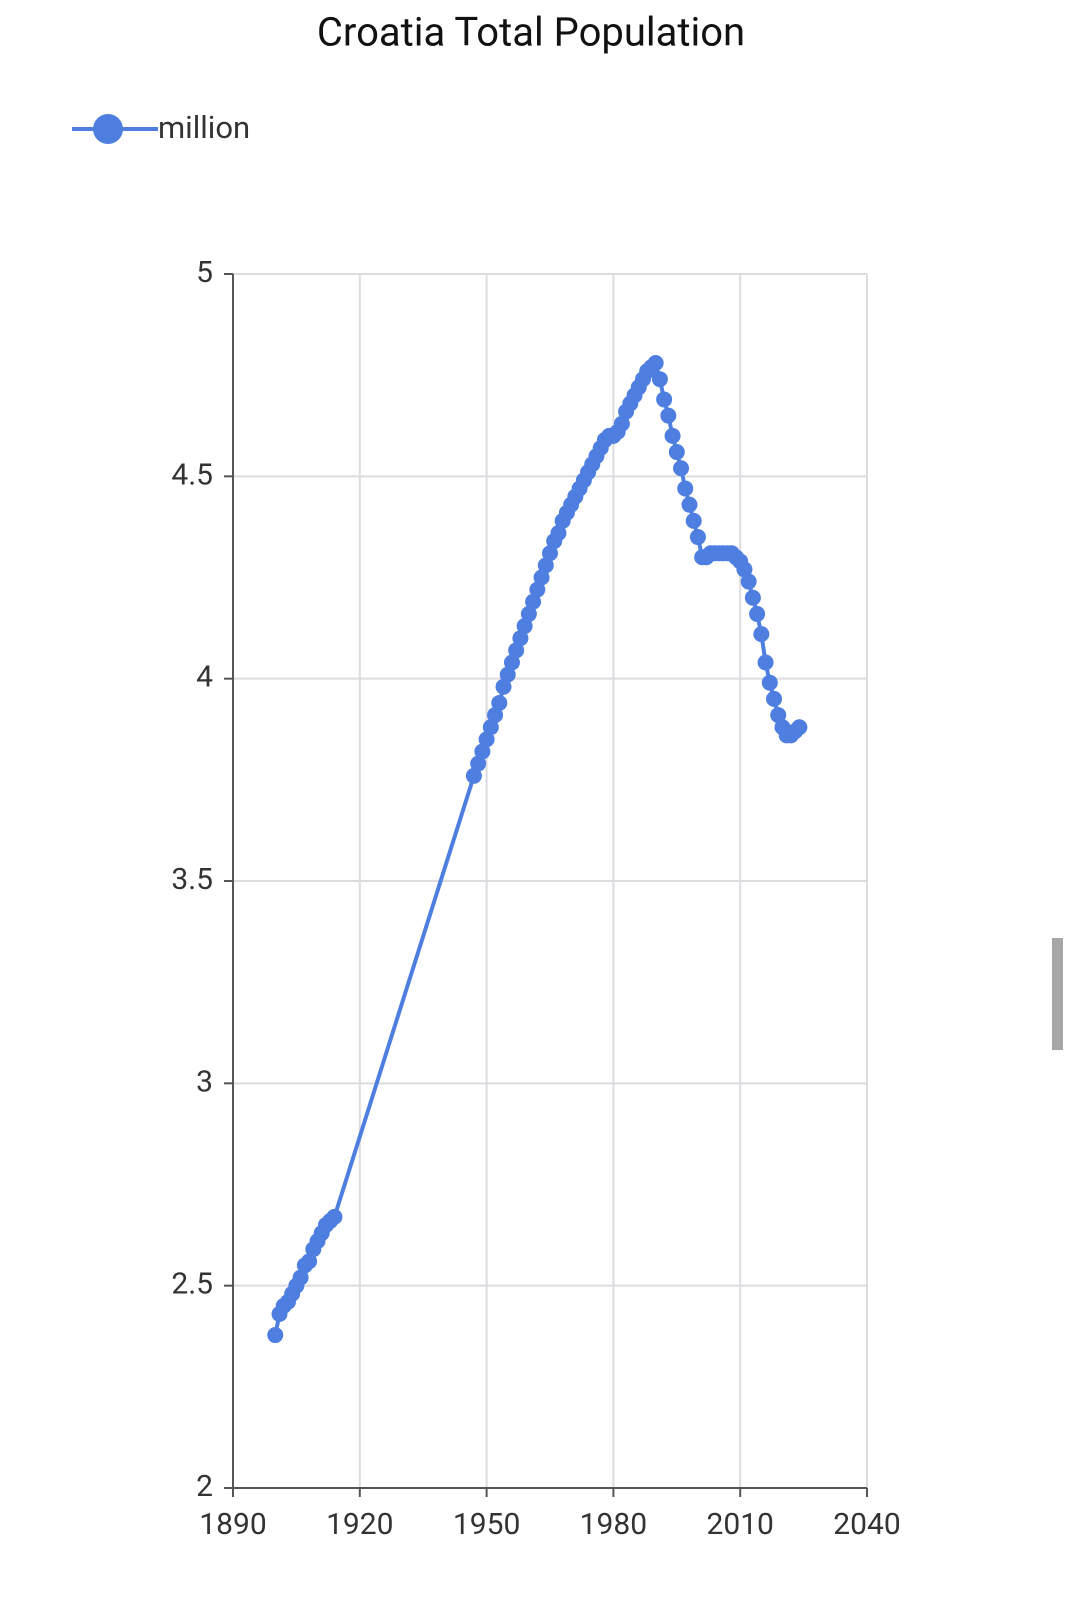 The height and width of the screenshot is (1597, 1080). What do you see at coordinates (531, 32) in the screenshot?
I see `chart-title: Croatia Total Population` at bounding box center [531, 32].